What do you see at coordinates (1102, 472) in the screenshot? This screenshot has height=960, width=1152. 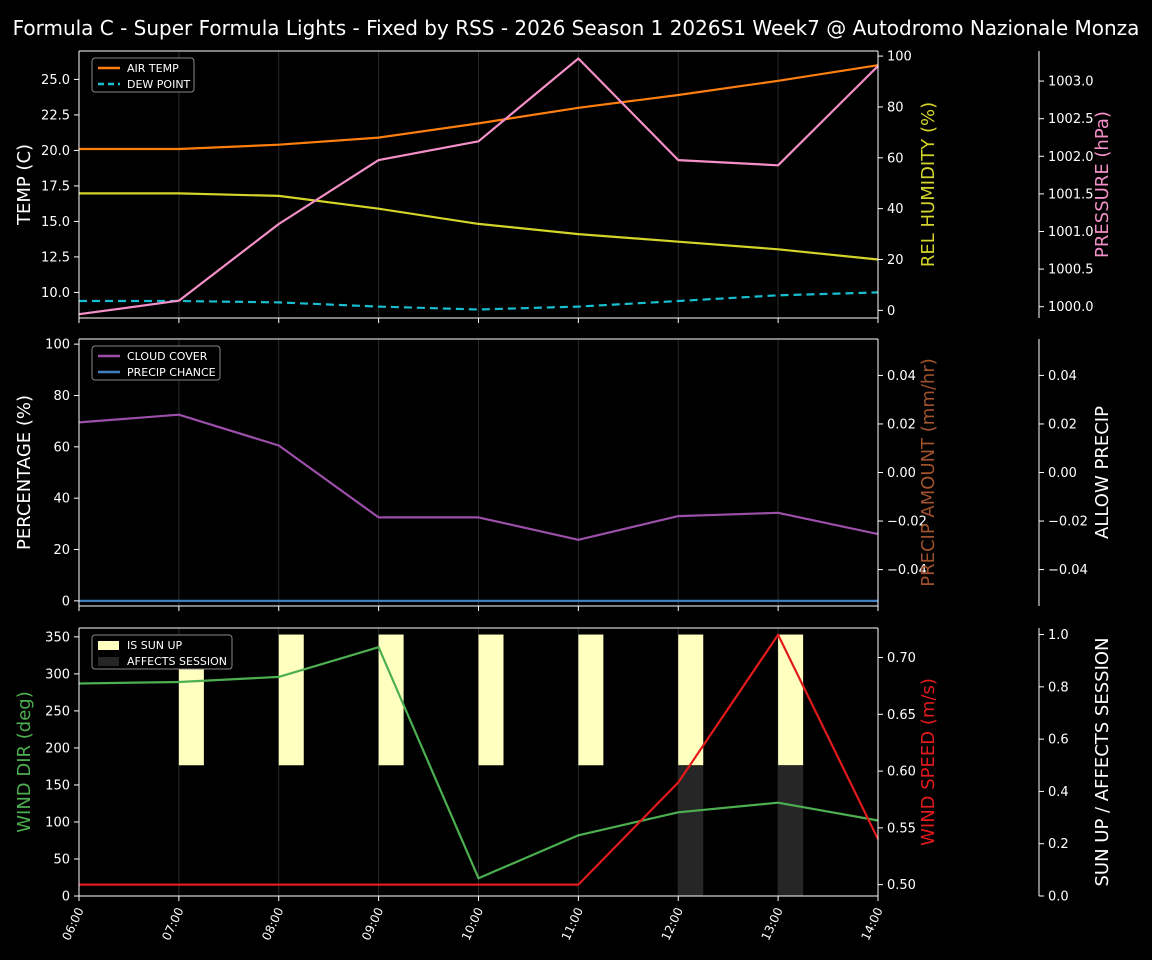 I see `axis-label-right2: ALLOW PRECIP` at bounding box center [1102, 472].